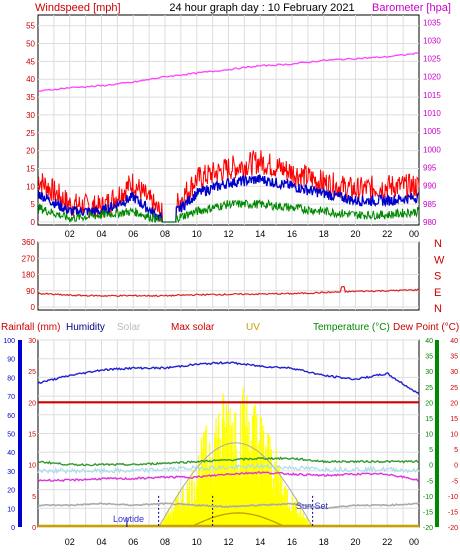 Image resolution: width=460 pixels, height=554 pixels. What do you see at coordinates (85, 327) in the screenshot?
I see `legend-humidity: Humidity` at bounding box center [85, 327].